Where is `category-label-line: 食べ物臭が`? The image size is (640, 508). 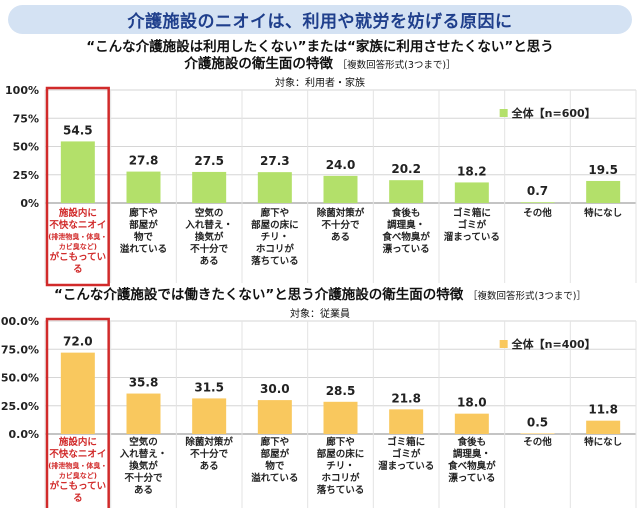
category-label-line: 食べ物臭が is located at coordinates (472, 466).